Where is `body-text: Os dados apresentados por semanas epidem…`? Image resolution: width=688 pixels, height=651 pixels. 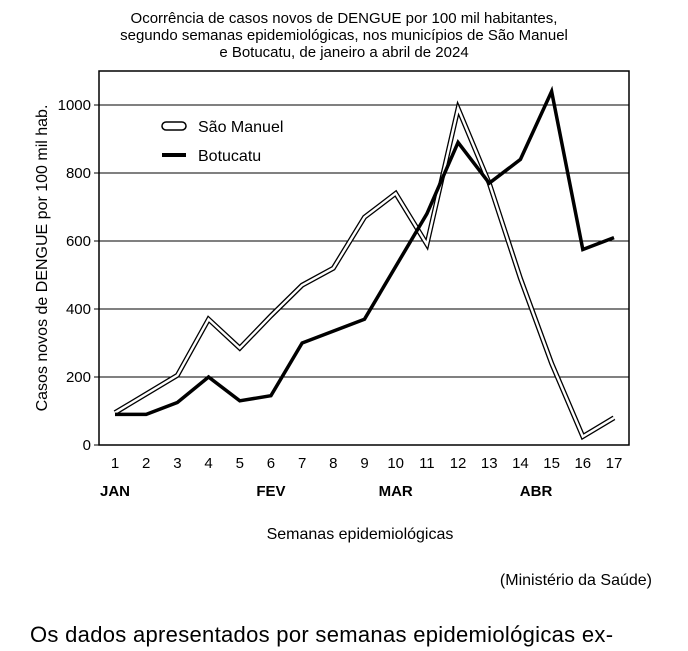 body-text: Os dados apresentados por semanas epidem… is located at coordinates (322, 634).